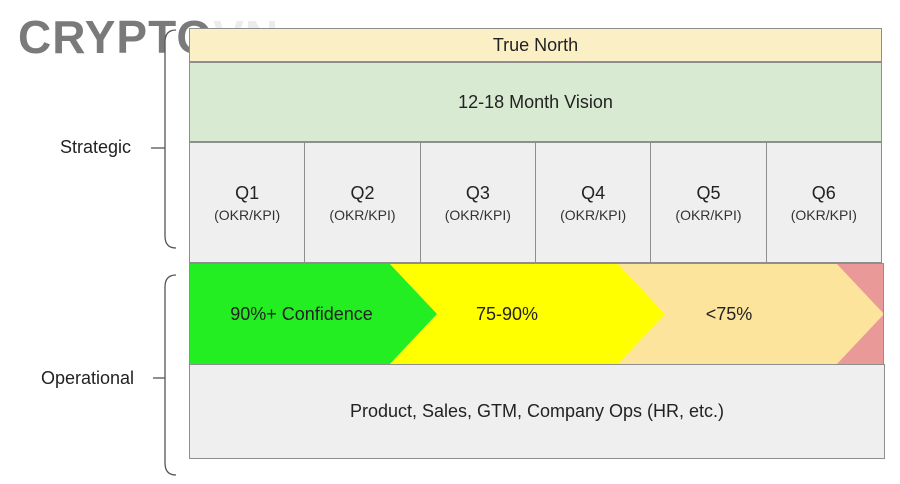  What do you see at coordinates (247, 192) in the screenshot?
I see `quarter-label: Q1` at bounding box center [247, 192].